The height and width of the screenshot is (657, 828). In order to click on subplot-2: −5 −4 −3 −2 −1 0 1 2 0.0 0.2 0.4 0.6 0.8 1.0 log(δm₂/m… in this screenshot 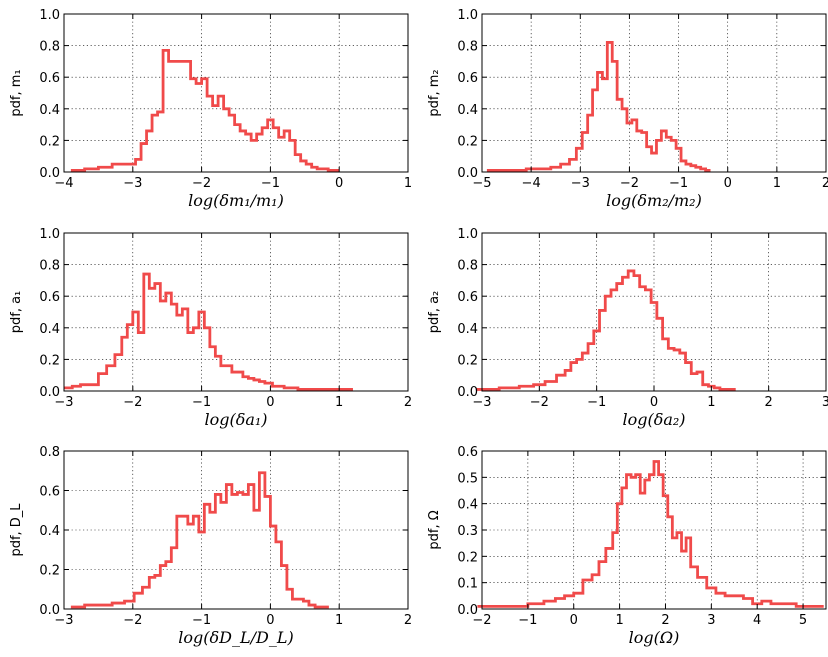, I will do `click(627, 109)`.